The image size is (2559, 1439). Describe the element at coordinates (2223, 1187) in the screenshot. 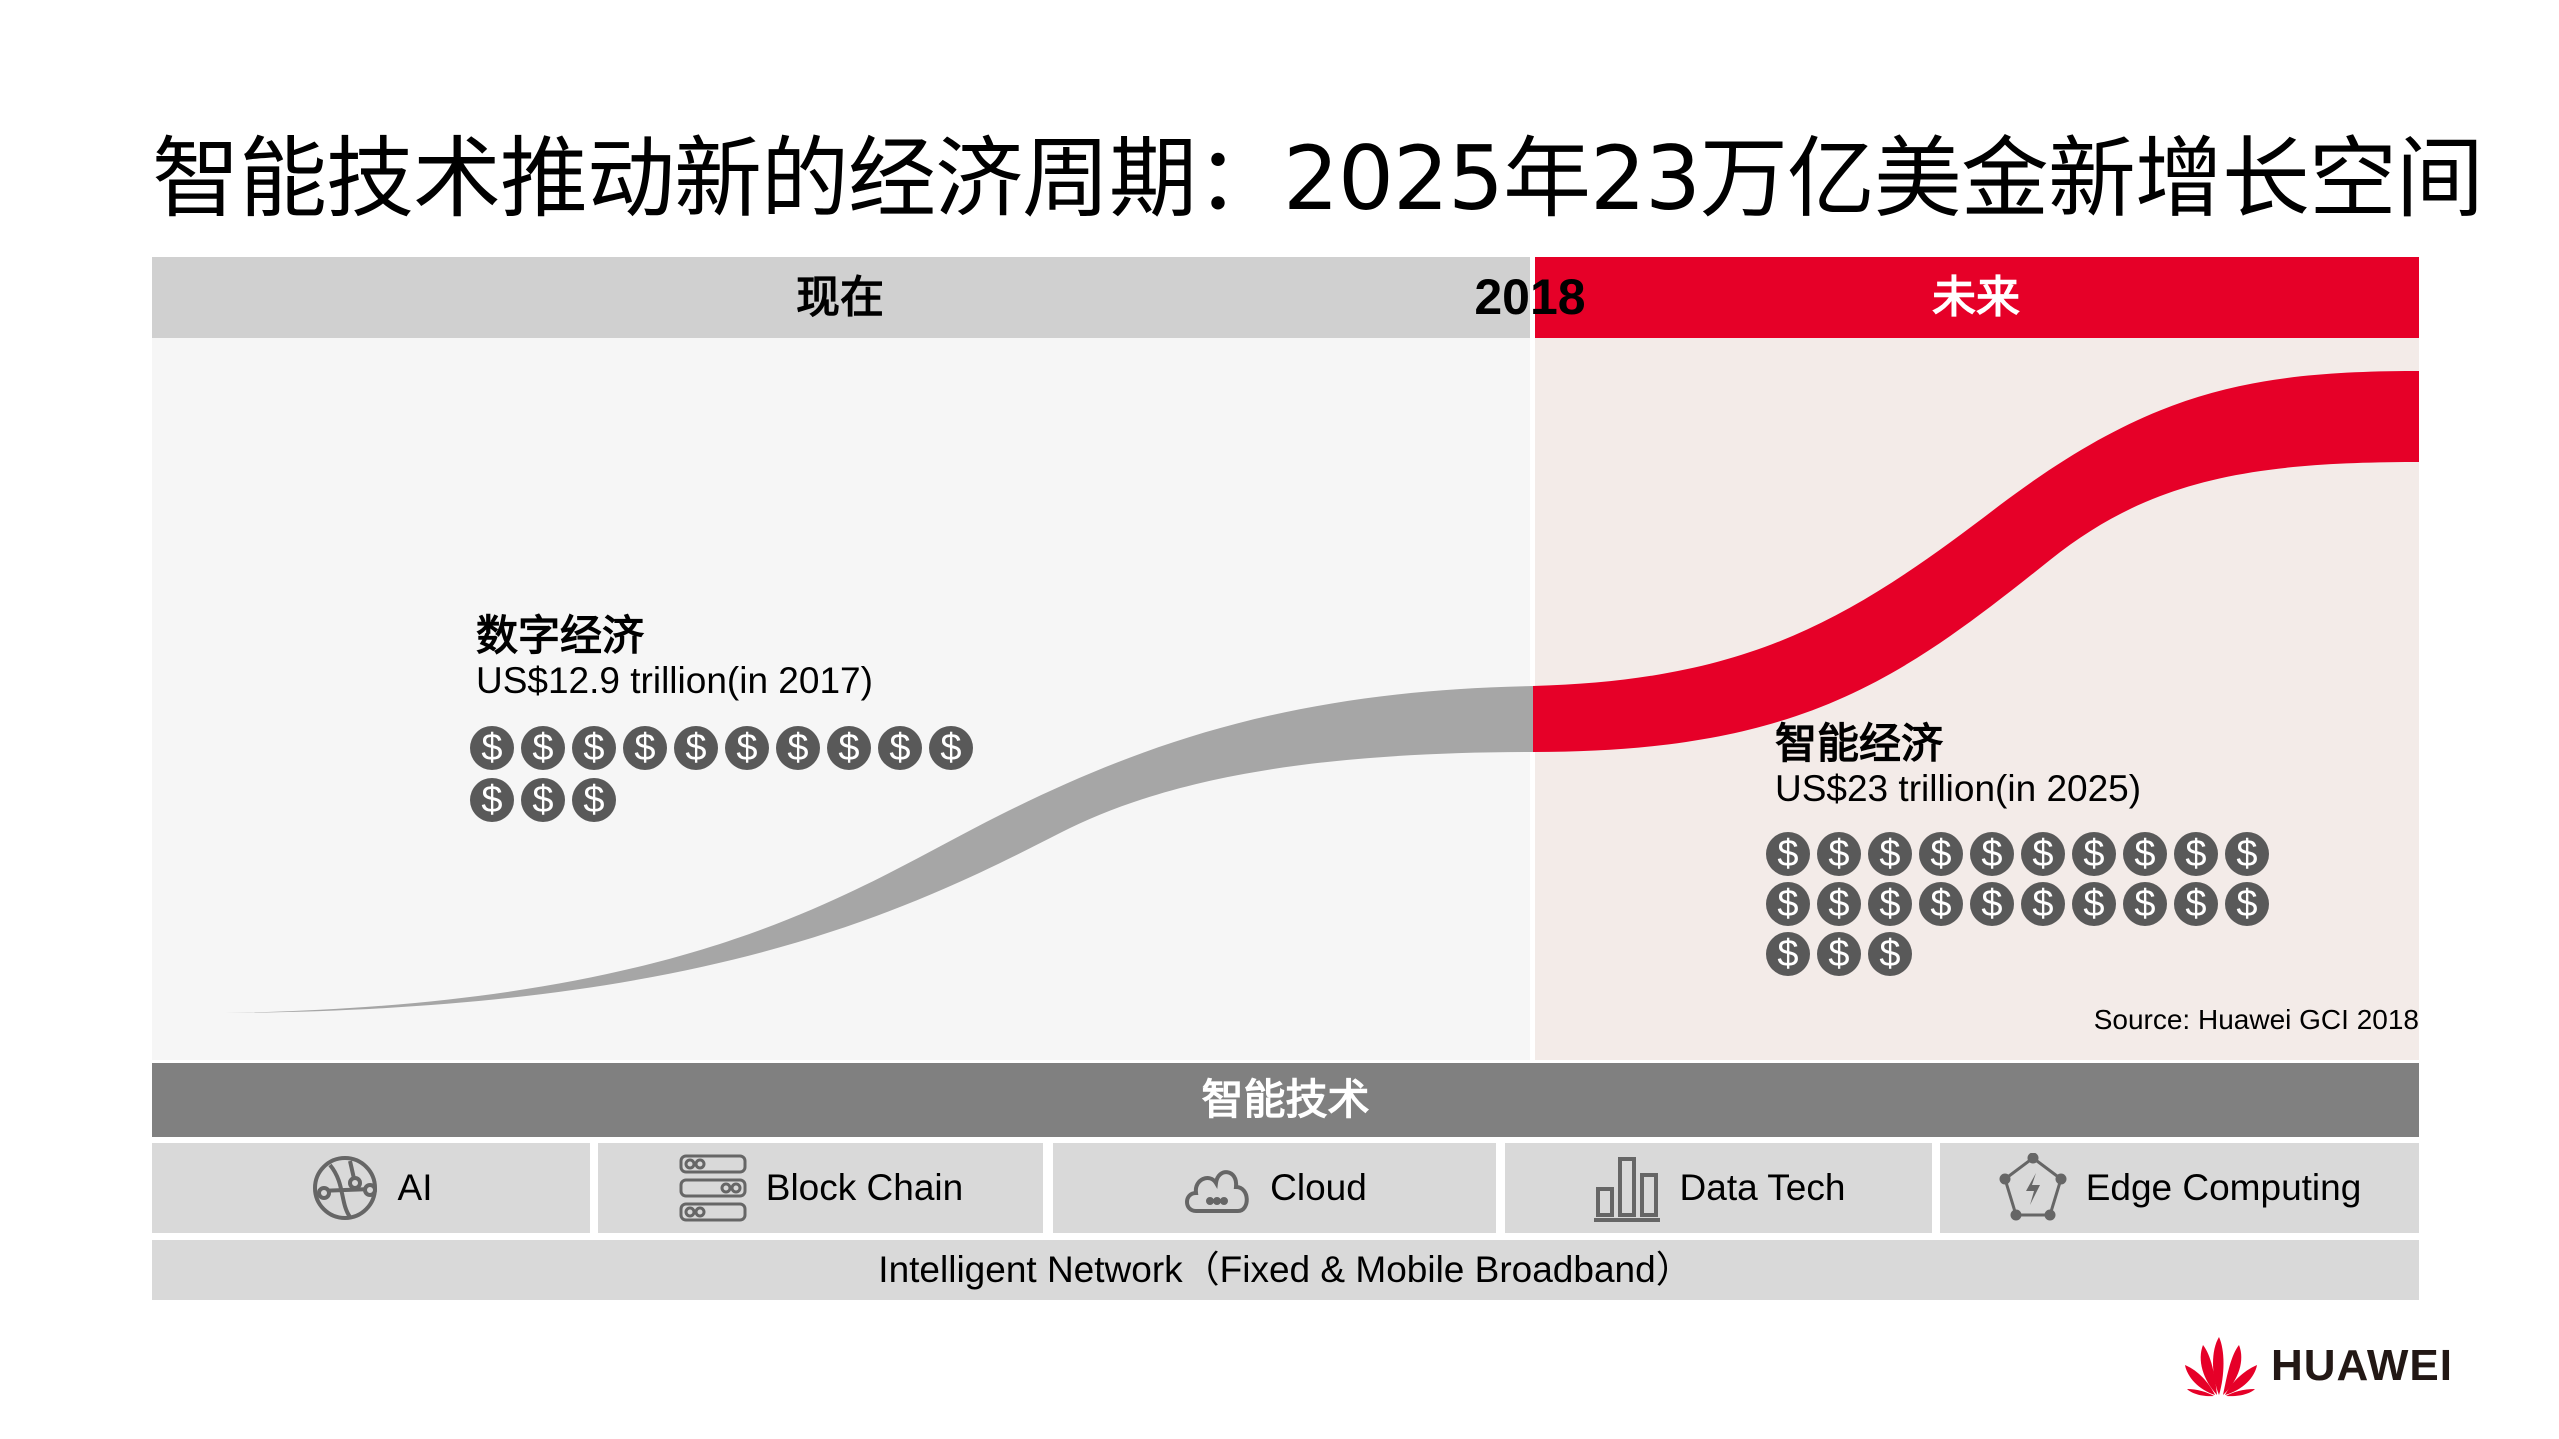

I see `tech-label: Edge Computing` at that location.